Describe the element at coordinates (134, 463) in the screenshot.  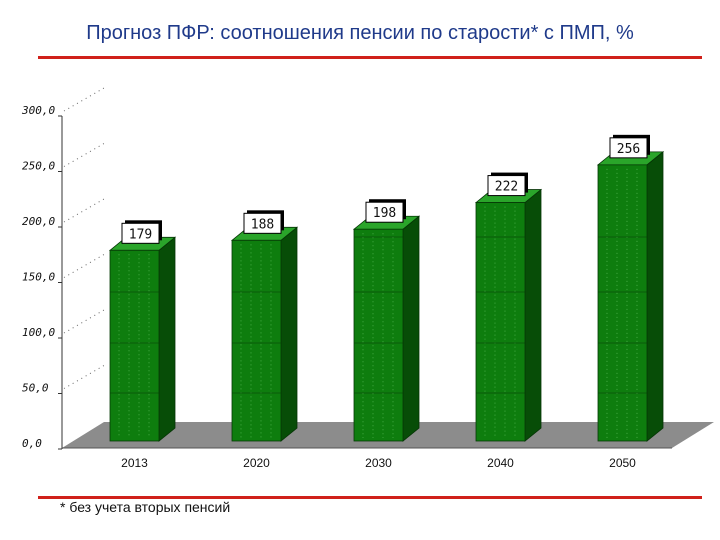
I see `x-tick-label: 2013` at that location.